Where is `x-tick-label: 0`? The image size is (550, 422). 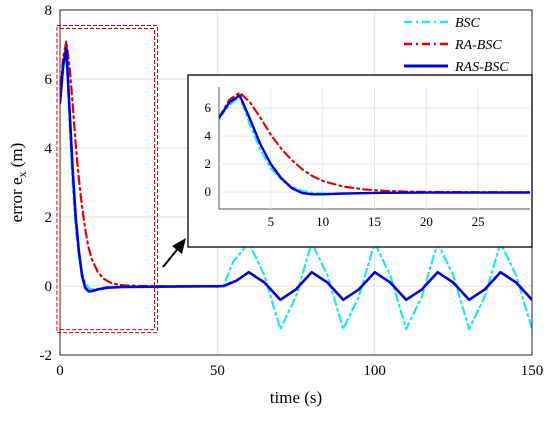 x-tick-label: 0 is located at coordinates (60, 371).